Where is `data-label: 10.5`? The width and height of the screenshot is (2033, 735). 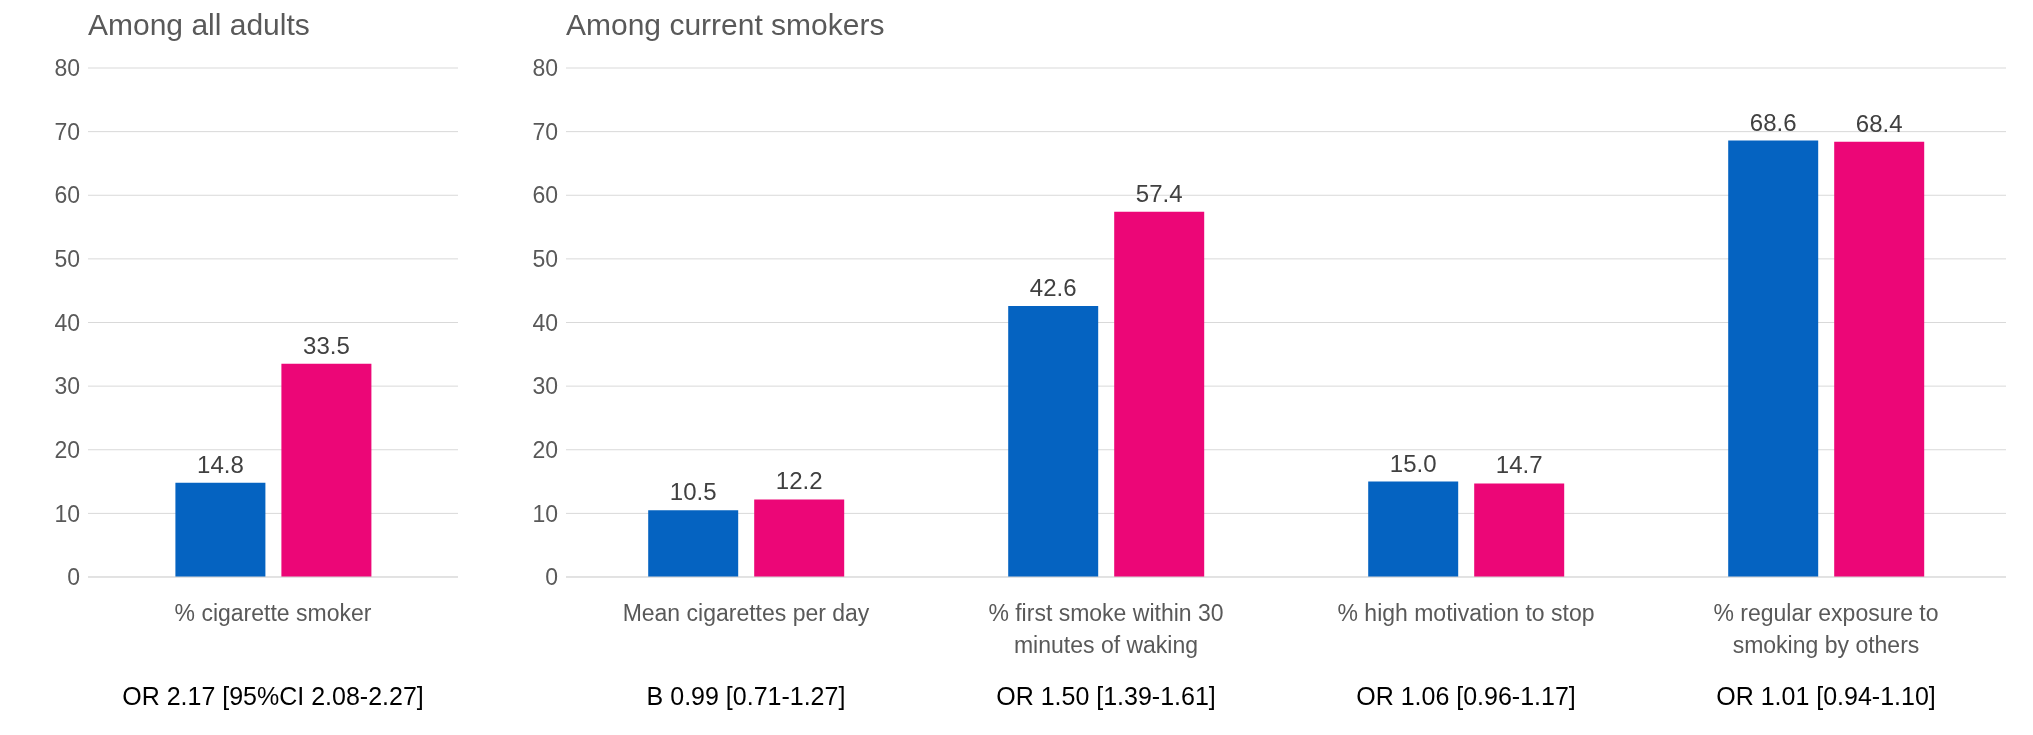 data-label: 10.5 is located at coordinates (693, 492).